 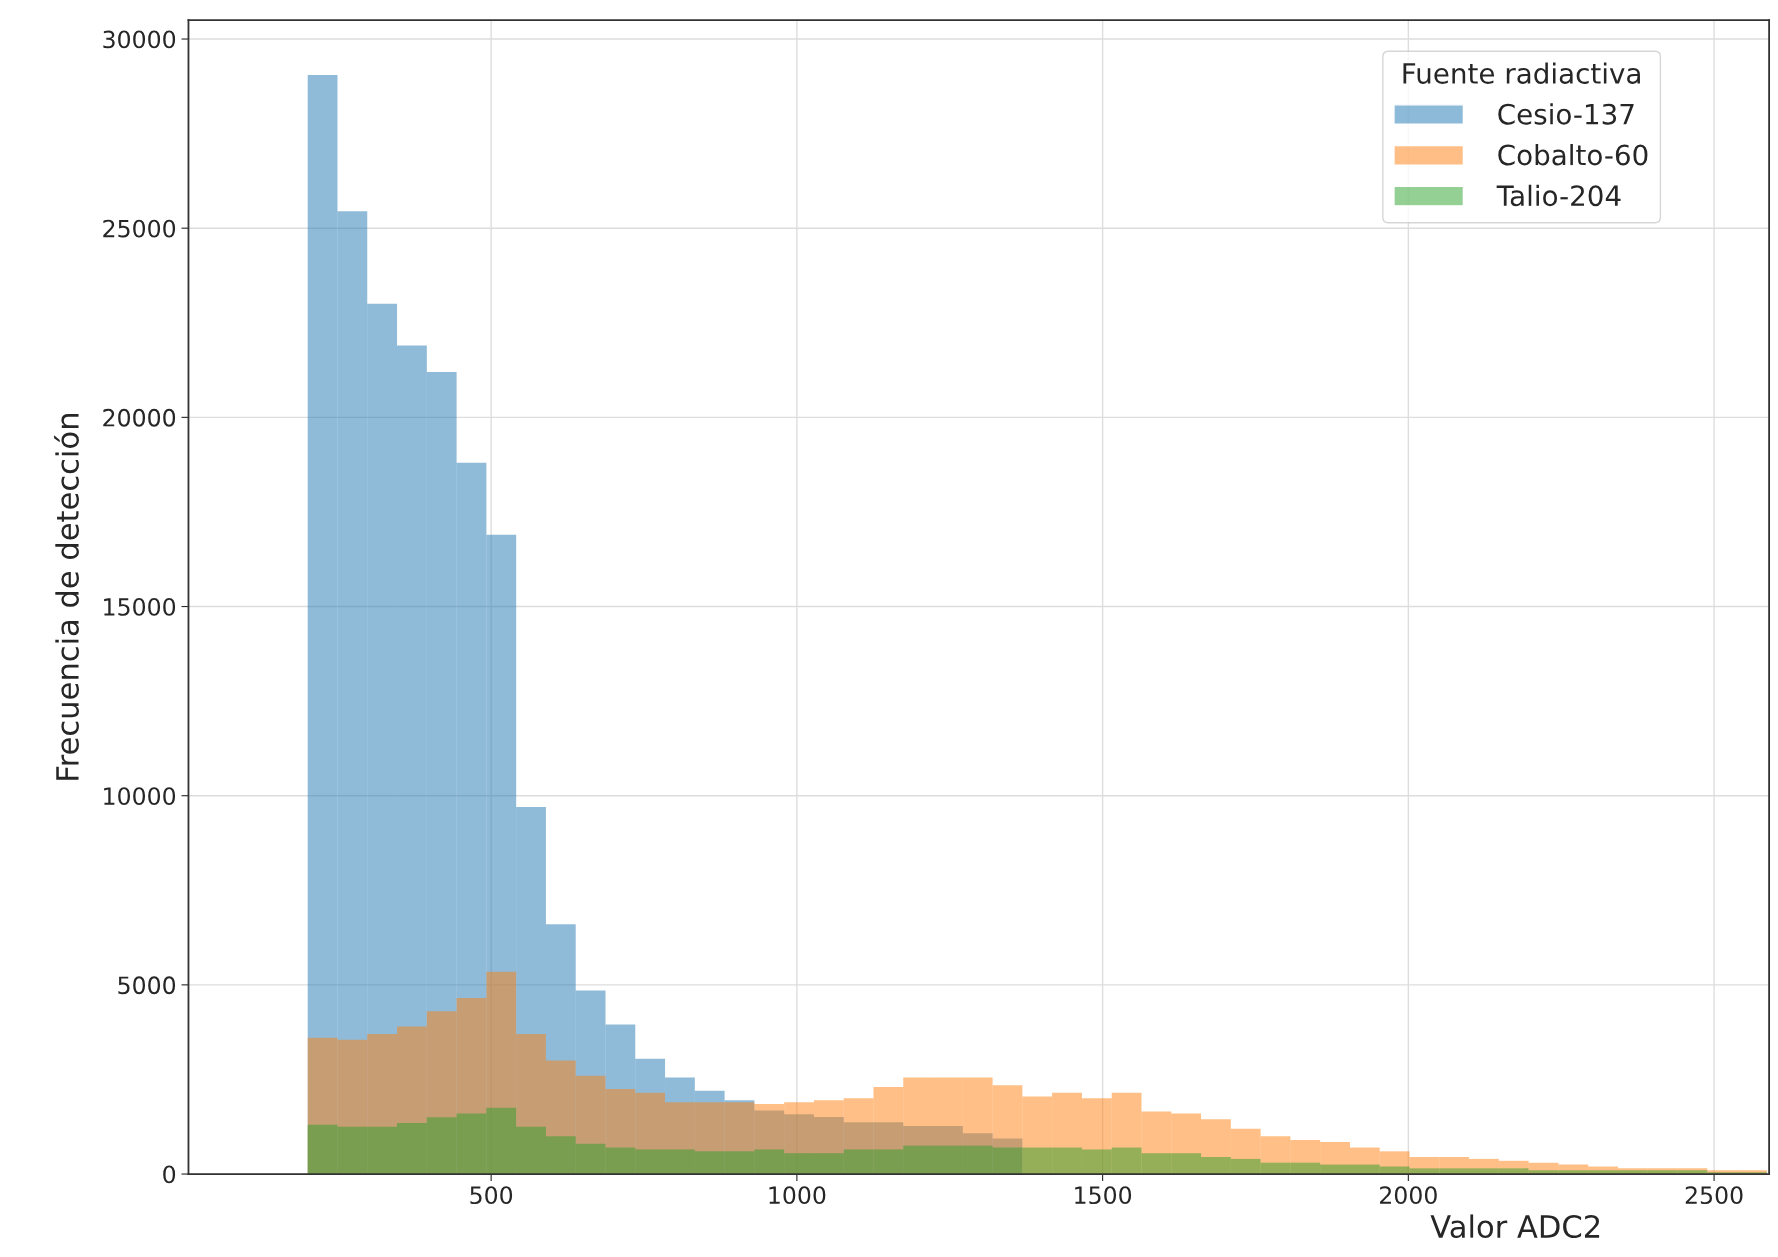 I want to click on x-tick-label: 500, so click(x=491, y=1195).